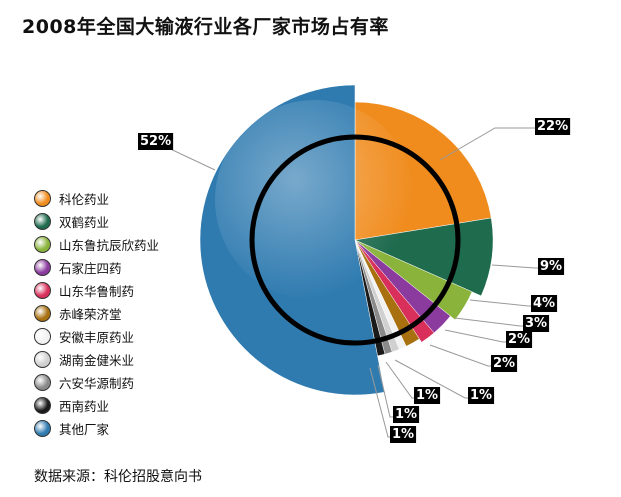  Describe the element at coordinates (315, 200) in the screenshot. I see `pie-highlight` at that location.